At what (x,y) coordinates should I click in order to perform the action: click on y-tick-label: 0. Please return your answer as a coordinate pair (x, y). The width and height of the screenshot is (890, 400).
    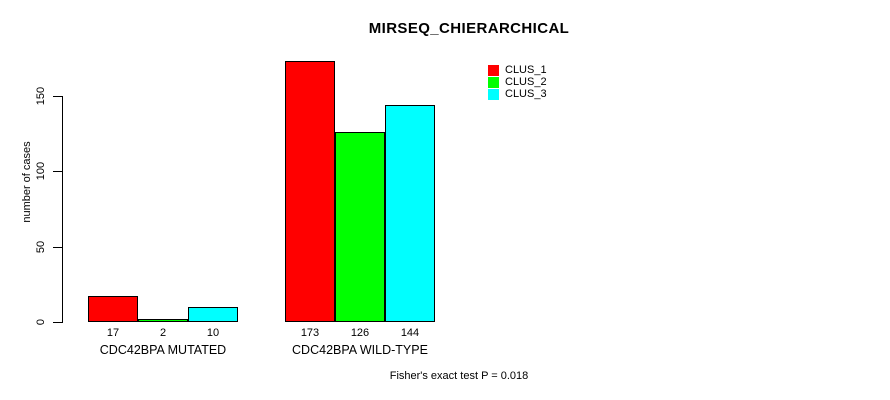
    Looking at the image, I should click on (41, 322).